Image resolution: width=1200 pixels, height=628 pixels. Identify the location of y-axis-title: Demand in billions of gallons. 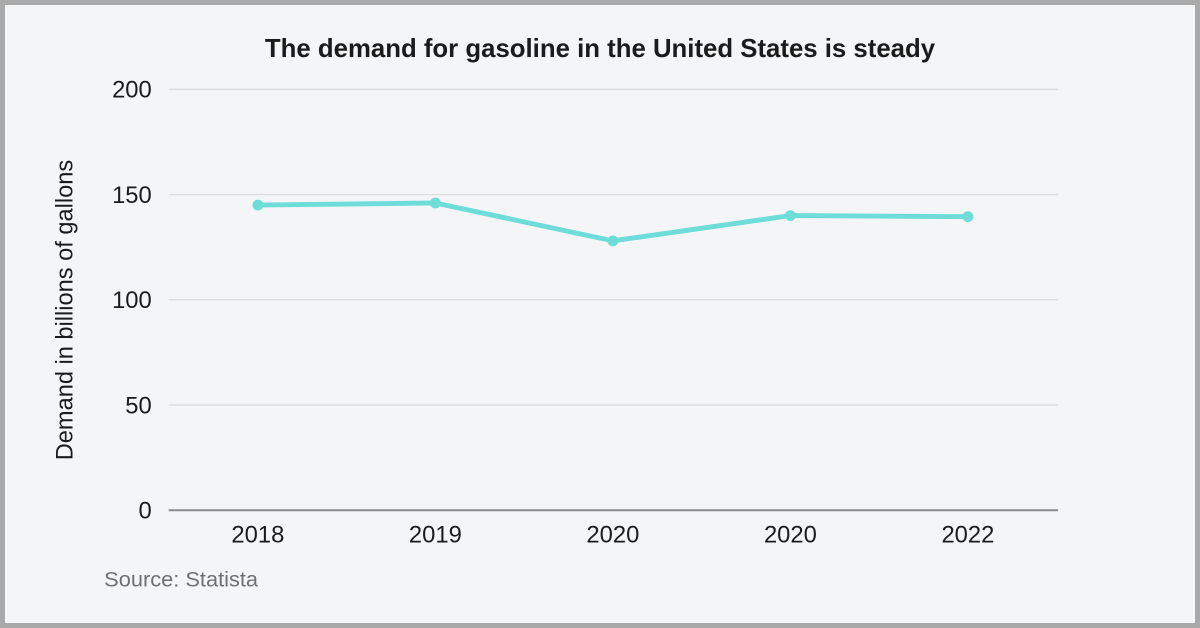
(65, 310).